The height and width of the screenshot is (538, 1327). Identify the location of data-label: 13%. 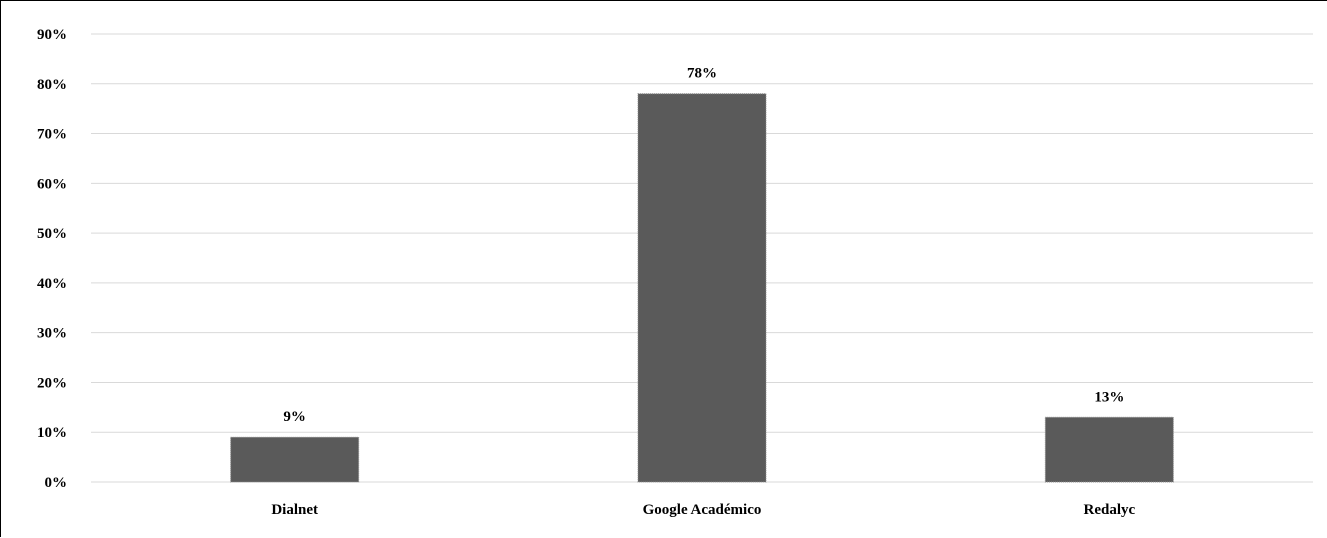
(1109, 397).